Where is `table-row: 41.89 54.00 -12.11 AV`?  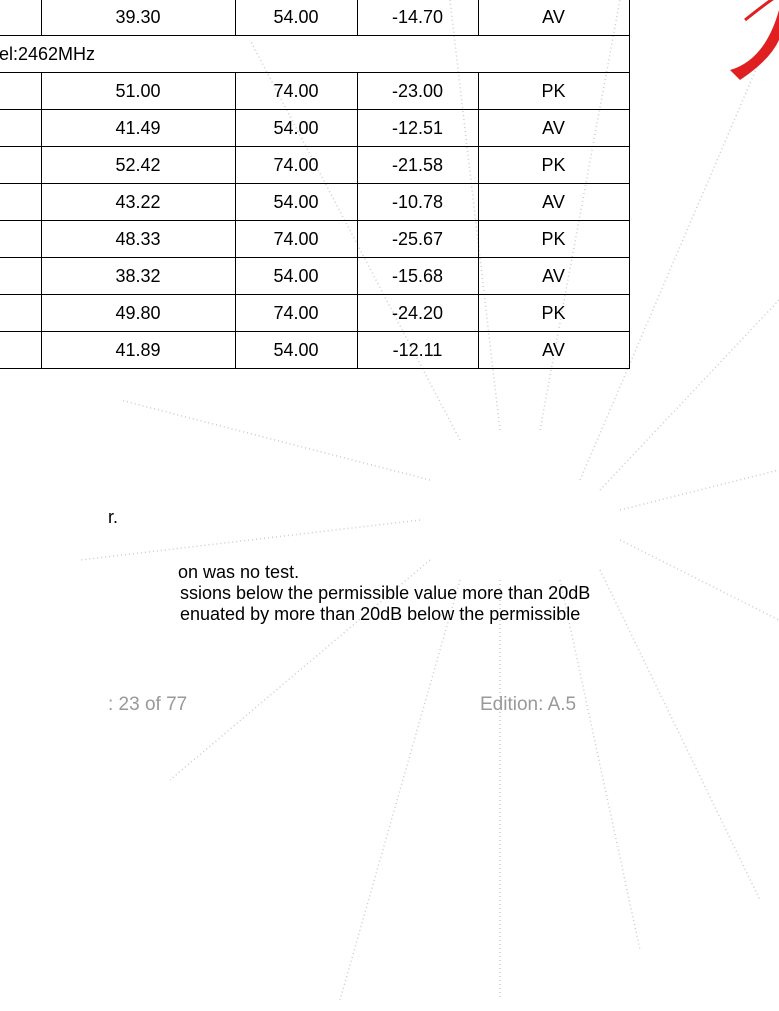
table-row: 41.89 54.00 -12.11 AV is located at coordinates (315, 350).